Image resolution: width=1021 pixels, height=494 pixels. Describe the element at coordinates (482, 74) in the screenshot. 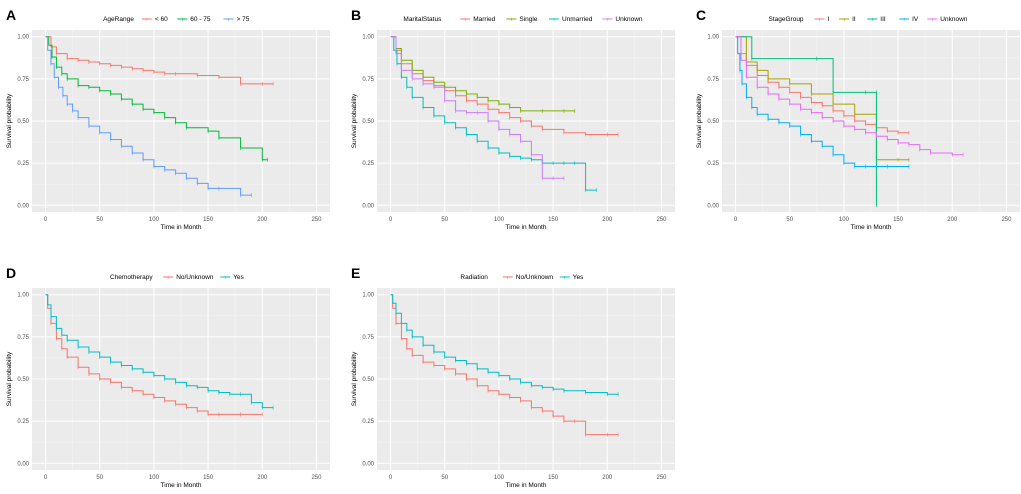

I see `survival-curve-single` at that location.